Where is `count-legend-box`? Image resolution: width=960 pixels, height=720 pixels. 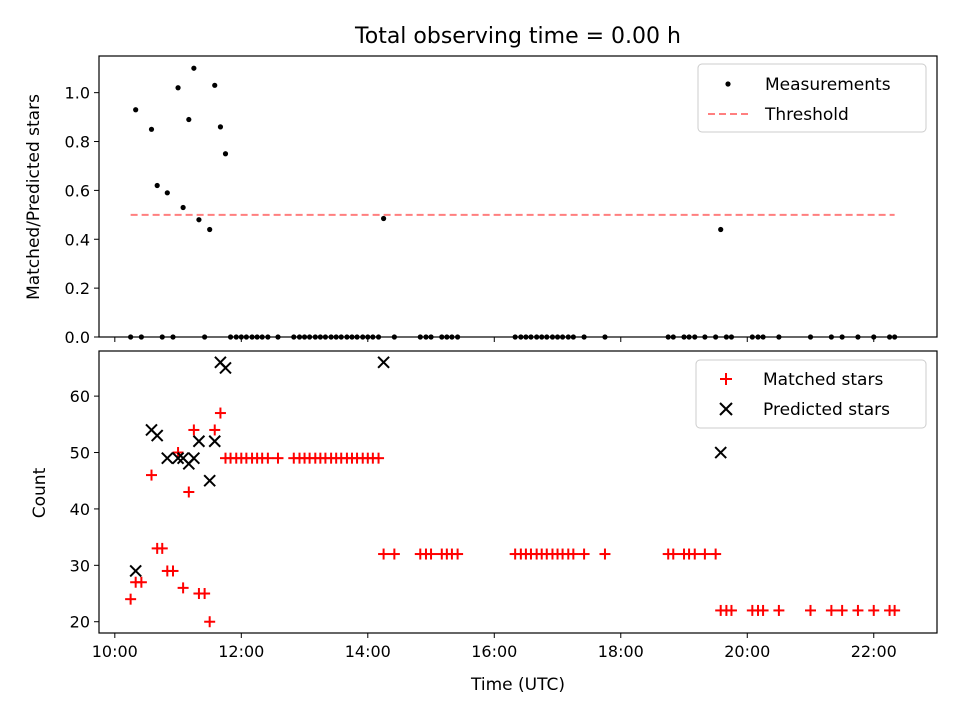
count-legend-box is located at coordinates (811, 394).